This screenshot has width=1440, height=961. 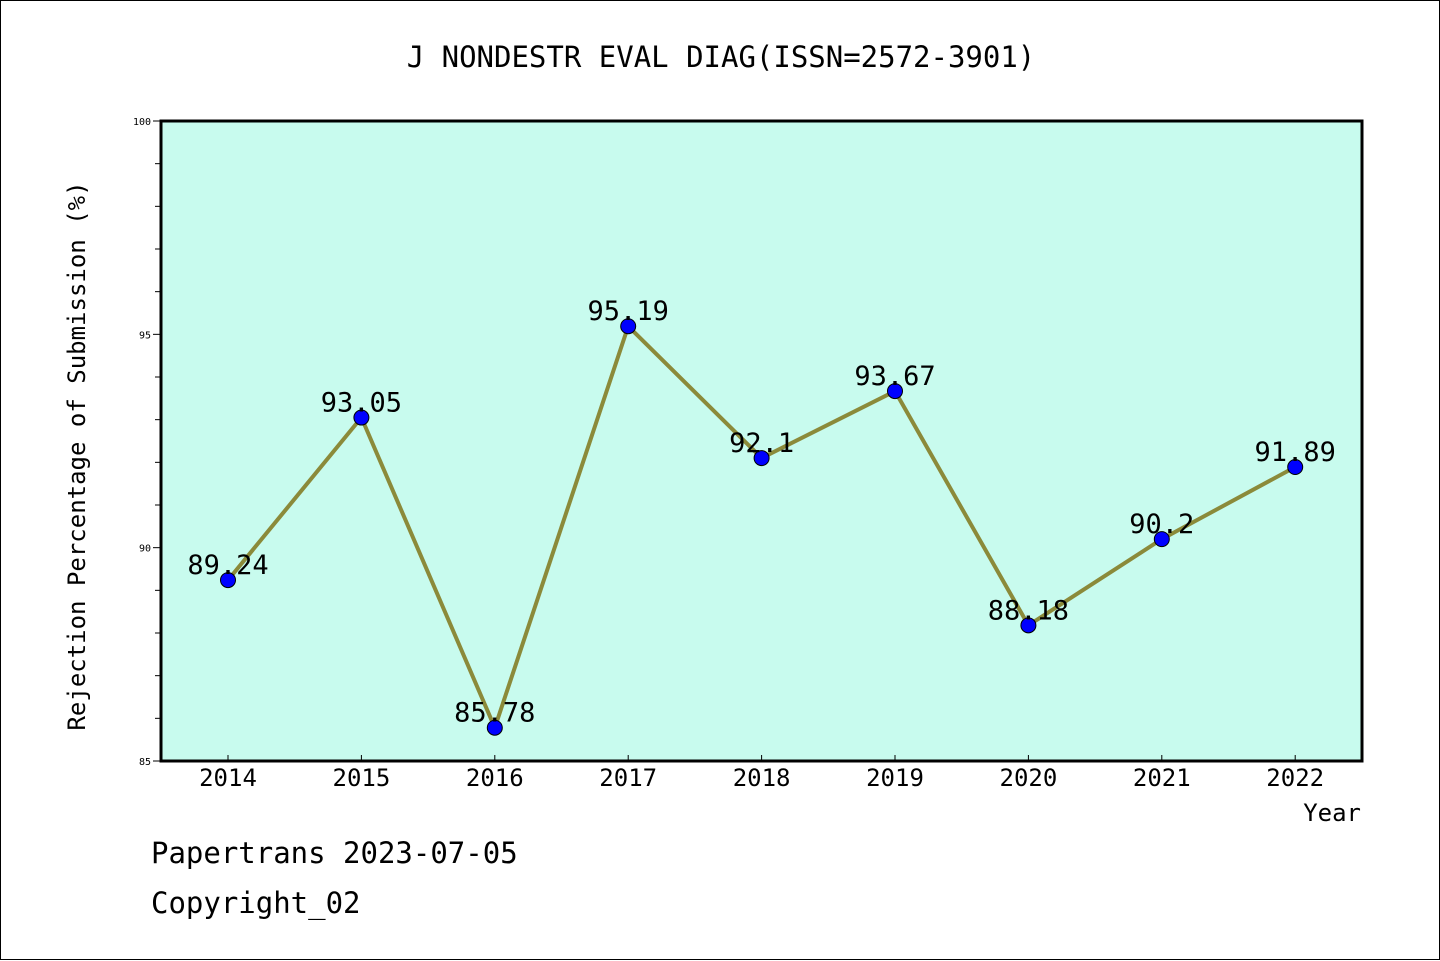 What do you see at coordinates (1332, 813) in the screenshot?
I see `x-axis-label: Year` at bounding box center [1332, 813].